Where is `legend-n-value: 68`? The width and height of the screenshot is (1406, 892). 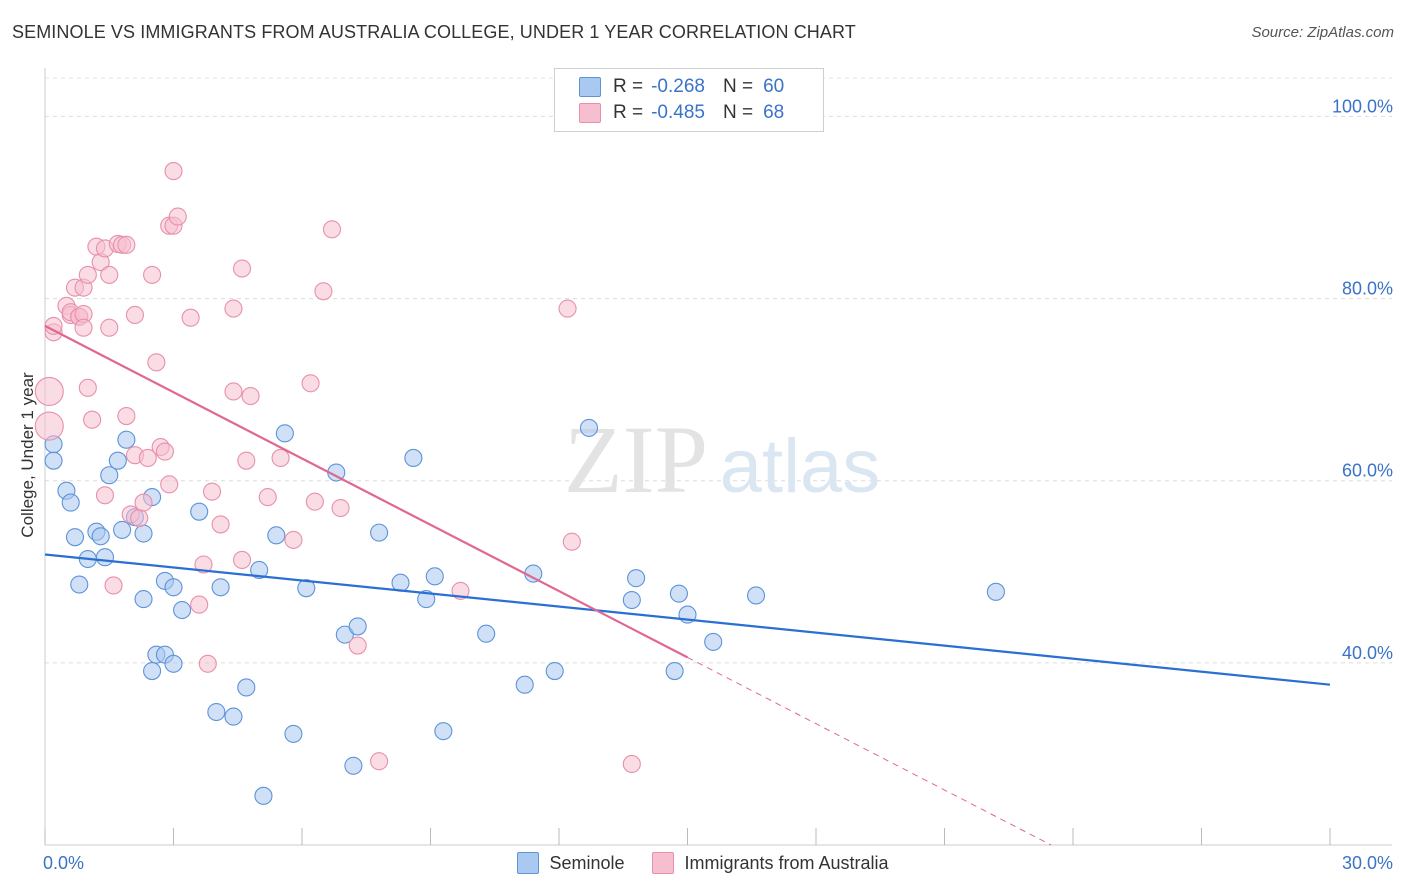
legend-n-value: 68 is located at coordinates (774, 112).